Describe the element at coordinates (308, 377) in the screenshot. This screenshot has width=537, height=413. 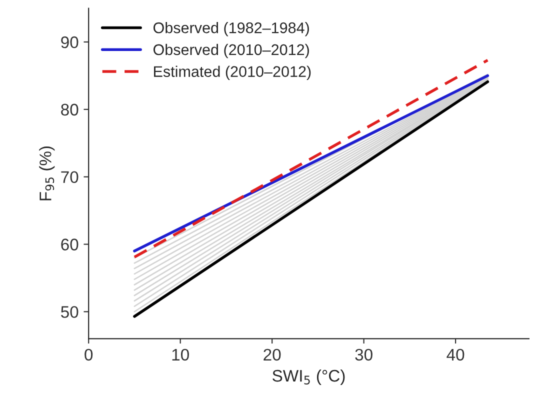
I see `x-axis-title: SWI$_{5}$ (°C)` at that location.